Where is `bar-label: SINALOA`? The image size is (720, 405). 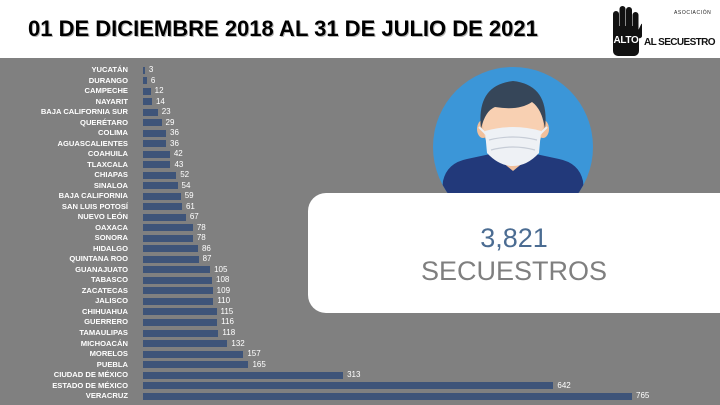
bar-label: SINALOA is located at coordinates (110, 185).